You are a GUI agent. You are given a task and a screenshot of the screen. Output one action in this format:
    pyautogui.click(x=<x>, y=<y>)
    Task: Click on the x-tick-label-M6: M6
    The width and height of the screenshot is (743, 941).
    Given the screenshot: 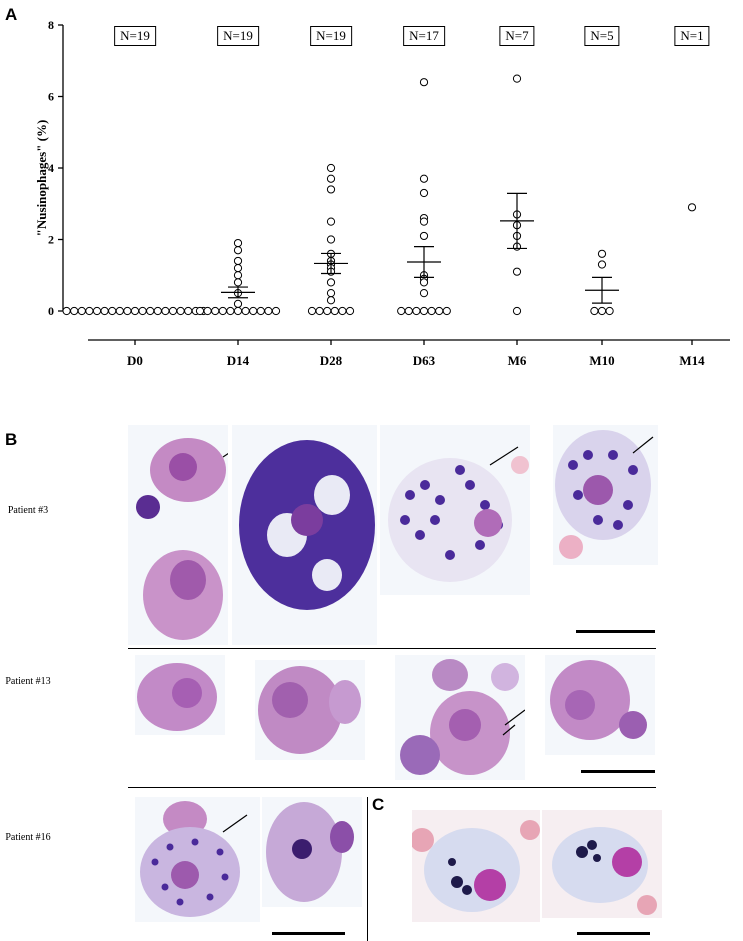 What is the action you would take?
    pyautogui.click(x=517, y=360)
    